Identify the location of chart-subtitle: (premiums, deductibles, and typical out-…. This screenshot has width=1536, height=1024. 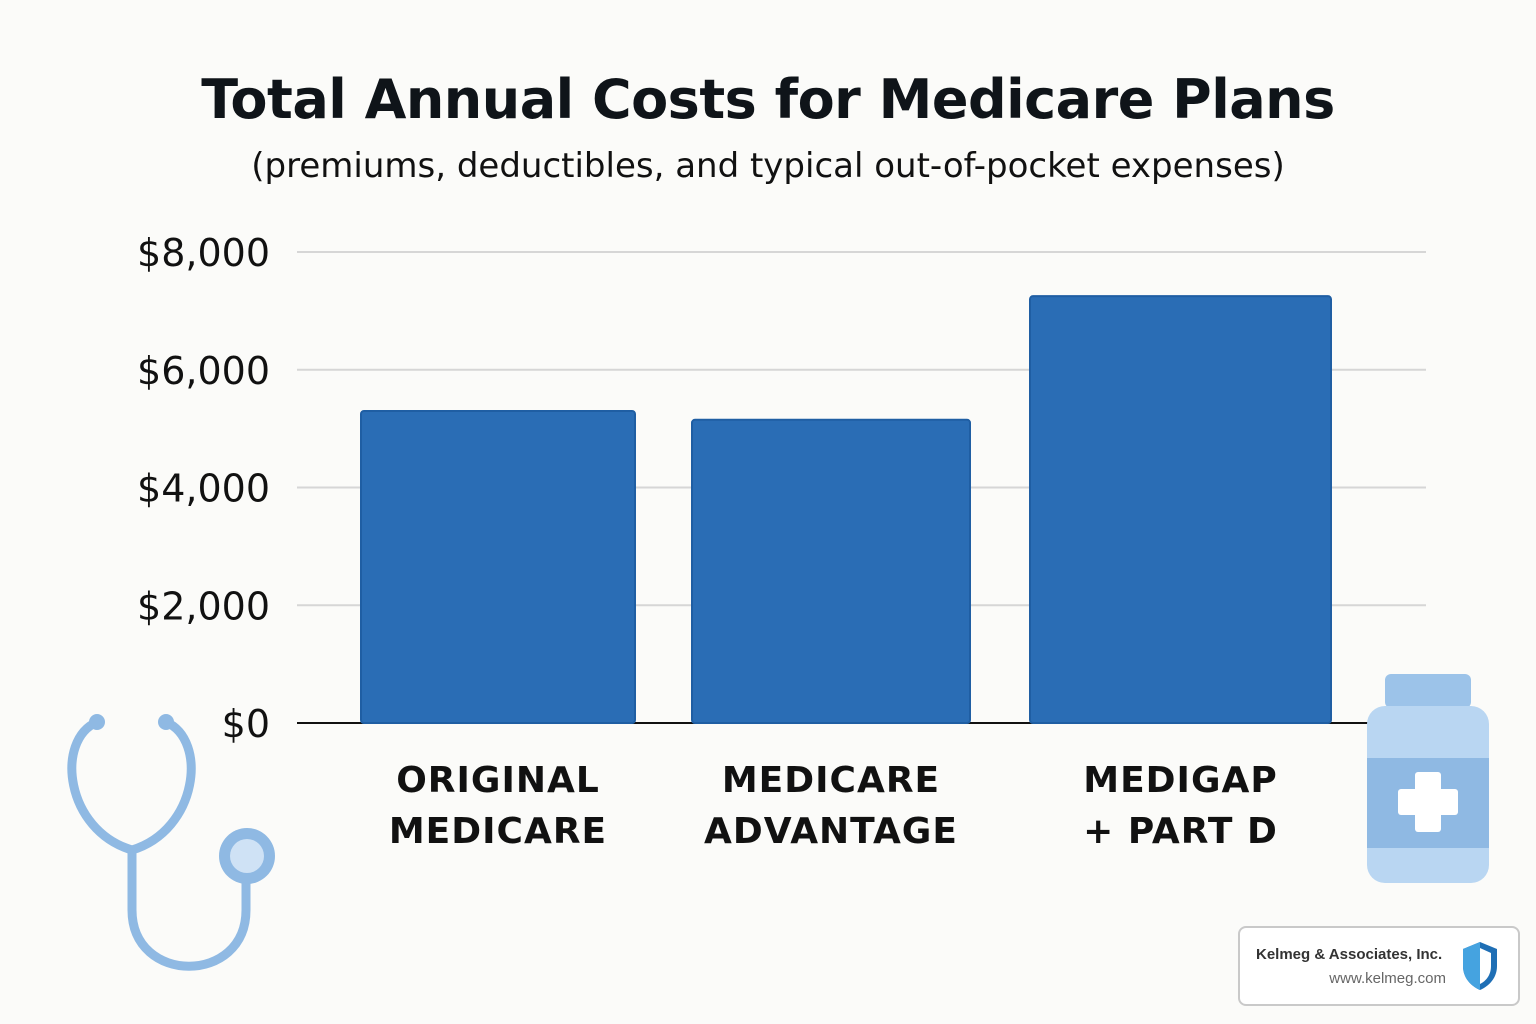
(768, 166).